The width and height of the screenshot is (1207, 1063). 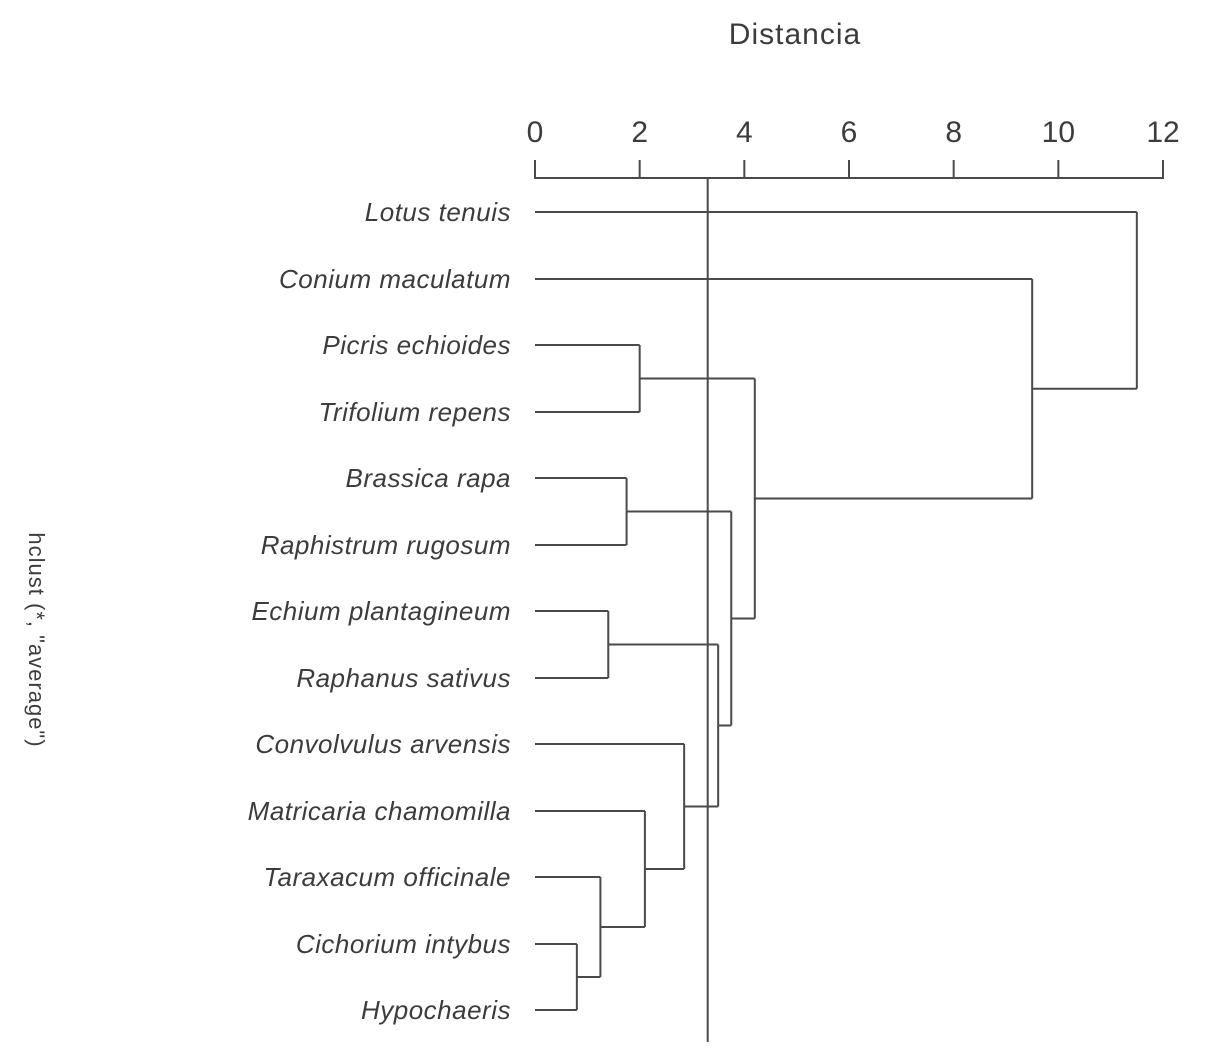 I want to click on axis-tick-label: 4, so click(x=744, y=132).